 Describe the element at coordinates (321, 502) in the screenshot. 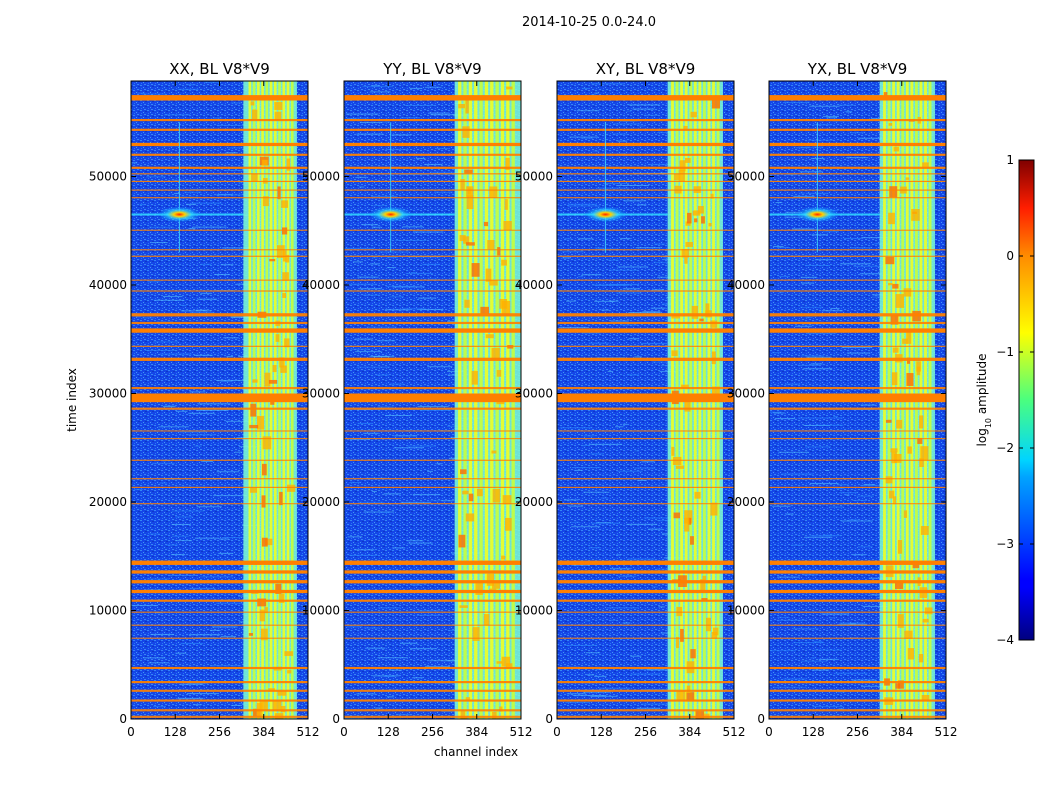

I see `y-tick-label: 20000` at that location.